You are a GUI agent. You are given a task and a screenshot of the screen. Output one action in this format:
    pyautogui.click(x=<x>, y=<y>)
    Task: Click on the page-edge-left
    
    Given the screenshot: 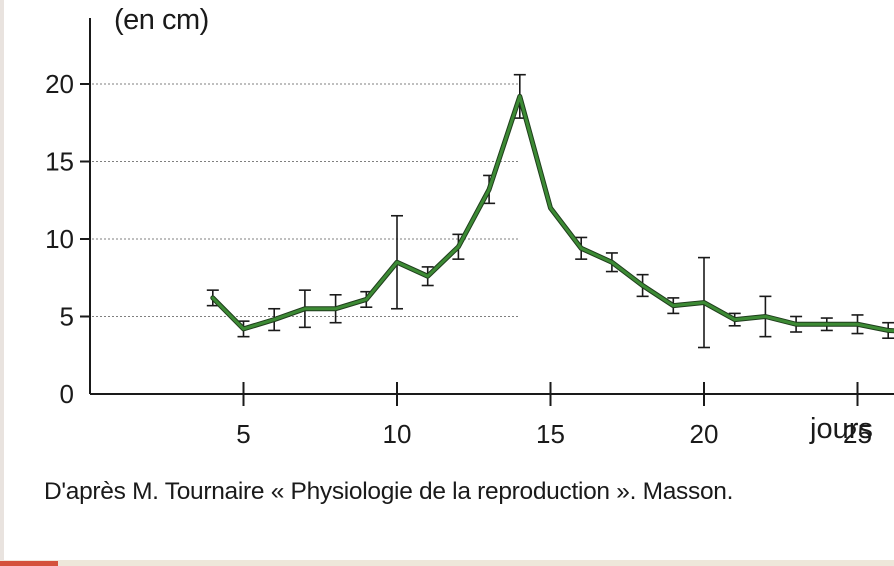 What is the action you would take?
    pyautogui.click(x=2, y=283)
    